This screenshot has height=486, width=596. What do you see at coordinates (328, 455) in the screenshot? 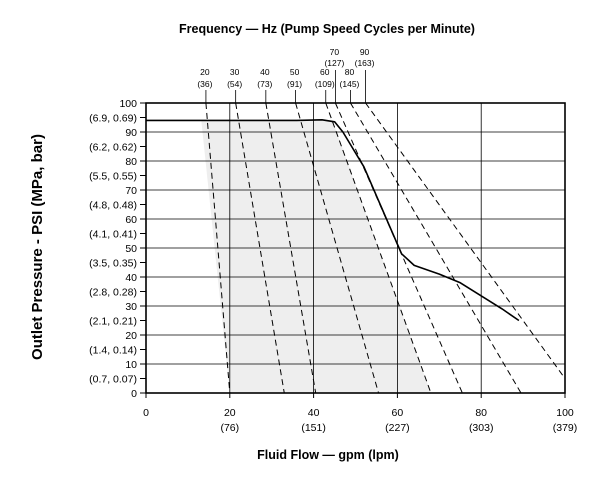
I see `x-axis-label: Fluid Flow — gpm (lpm)` at bounding box center [328, 455].